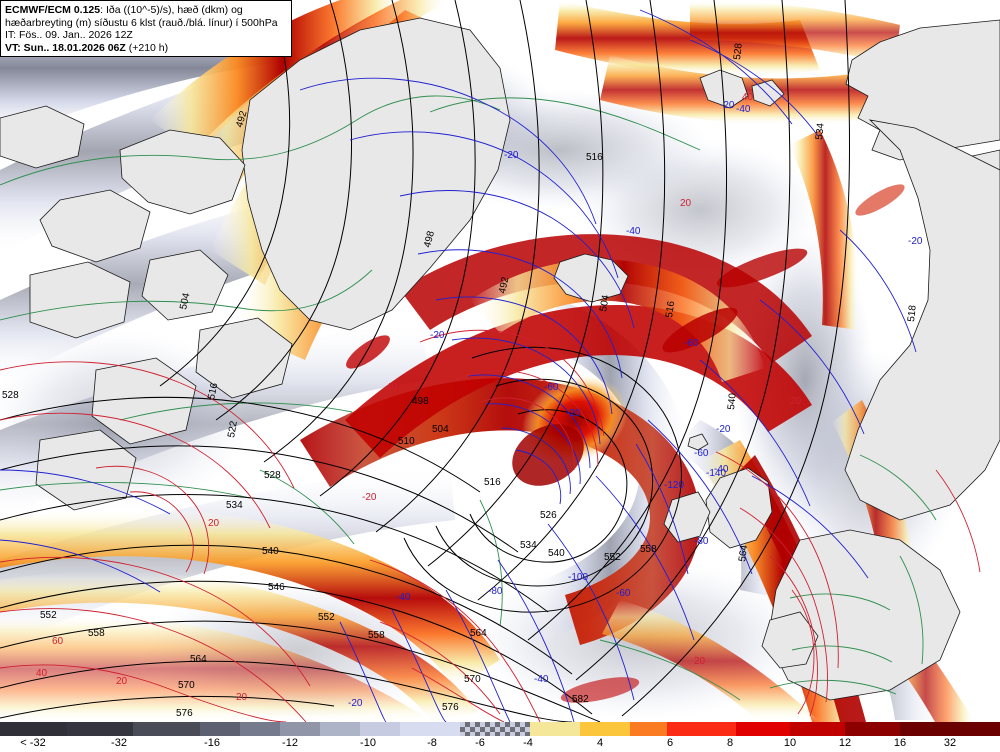 The width and height of the screenshot is (1000, 752). What do you see at coordinates (670, 743) in the screenshot?
I see `colorbar-tick-label: 6` at bounding box center [670, 743].